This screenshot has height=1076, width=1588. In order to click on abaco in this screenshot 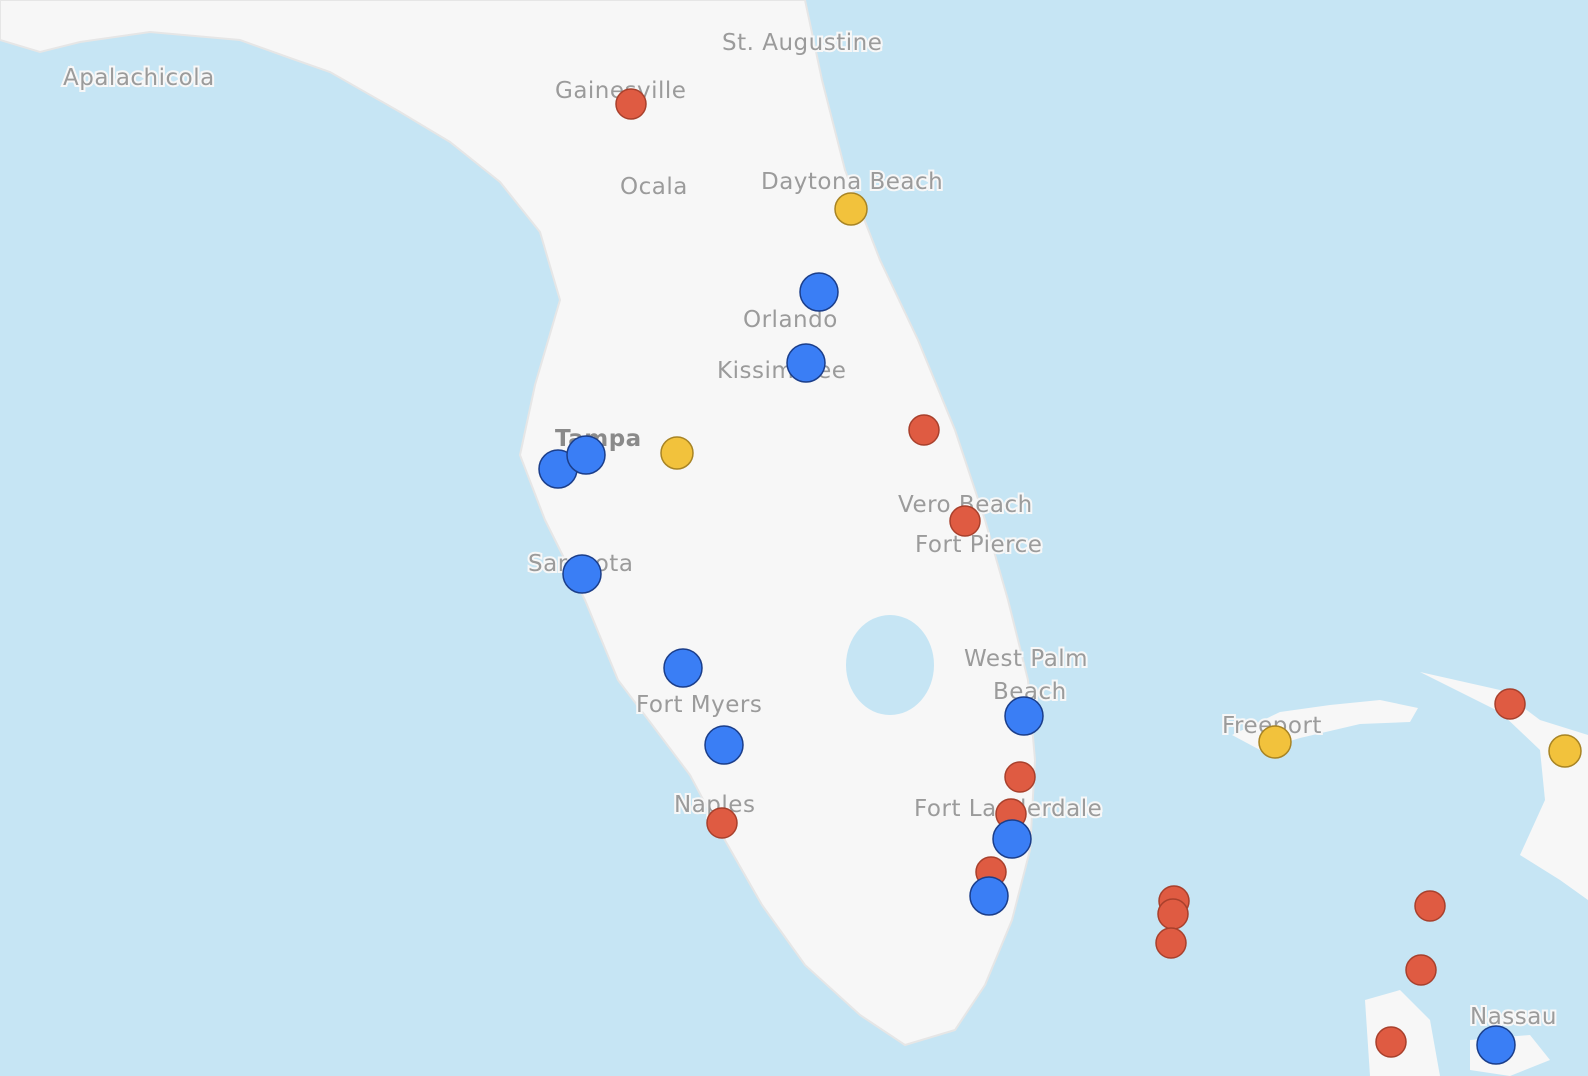, I will do `click(1504, 786)`.